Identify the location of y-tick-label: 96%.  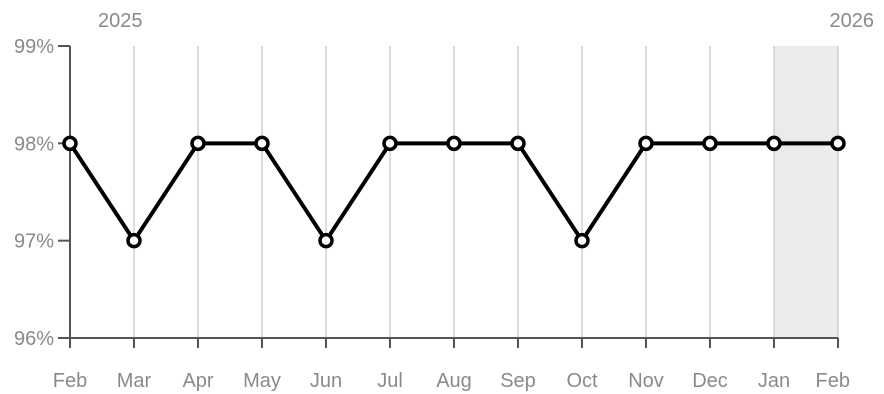
(34, 339).